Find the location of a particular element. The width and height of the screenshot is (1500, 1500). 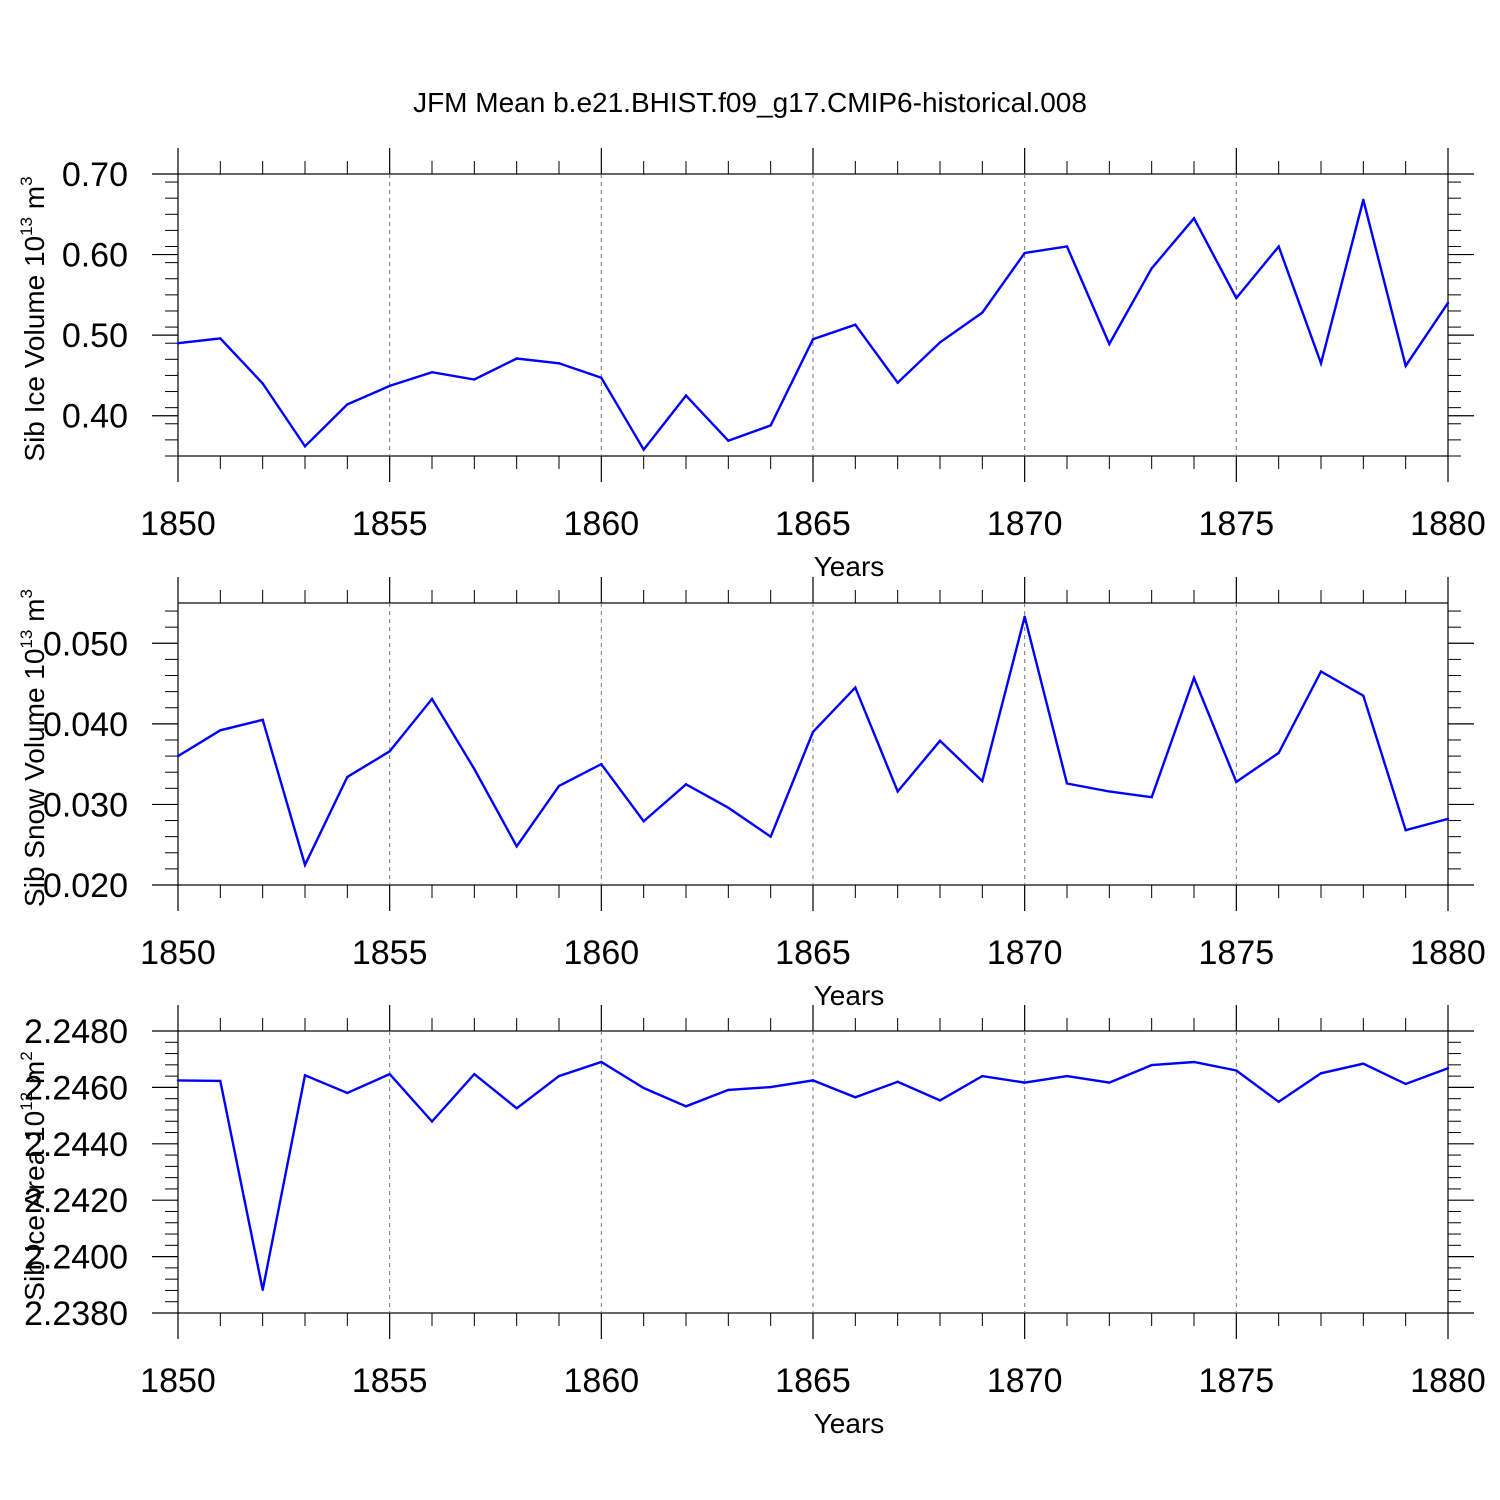

y-tick-label: 0.50 is located at coordinates (95, 336).